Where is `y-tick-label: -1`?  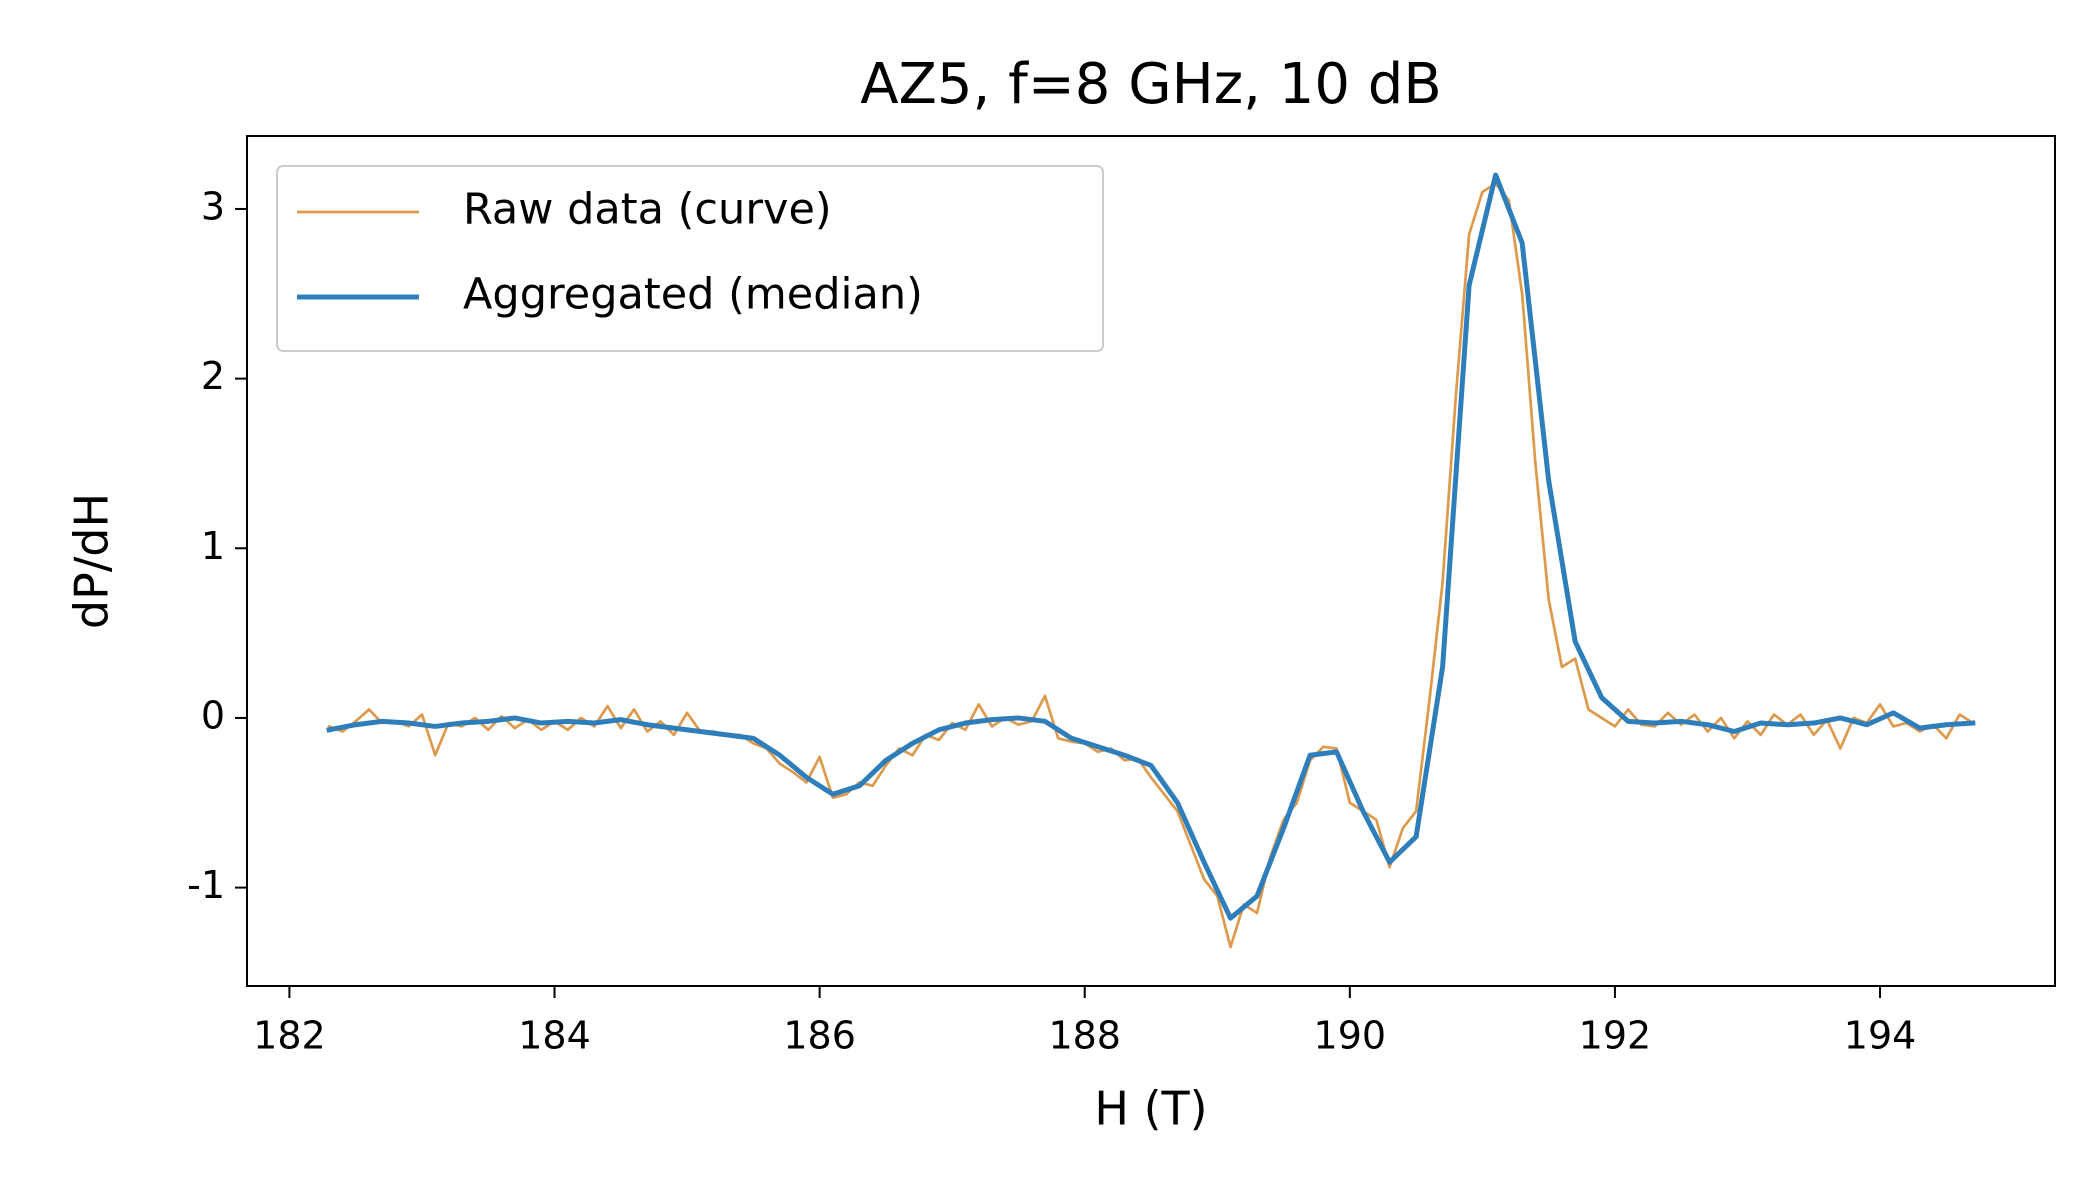
y-tick-label: -1 is located at coordinates (206, 885).